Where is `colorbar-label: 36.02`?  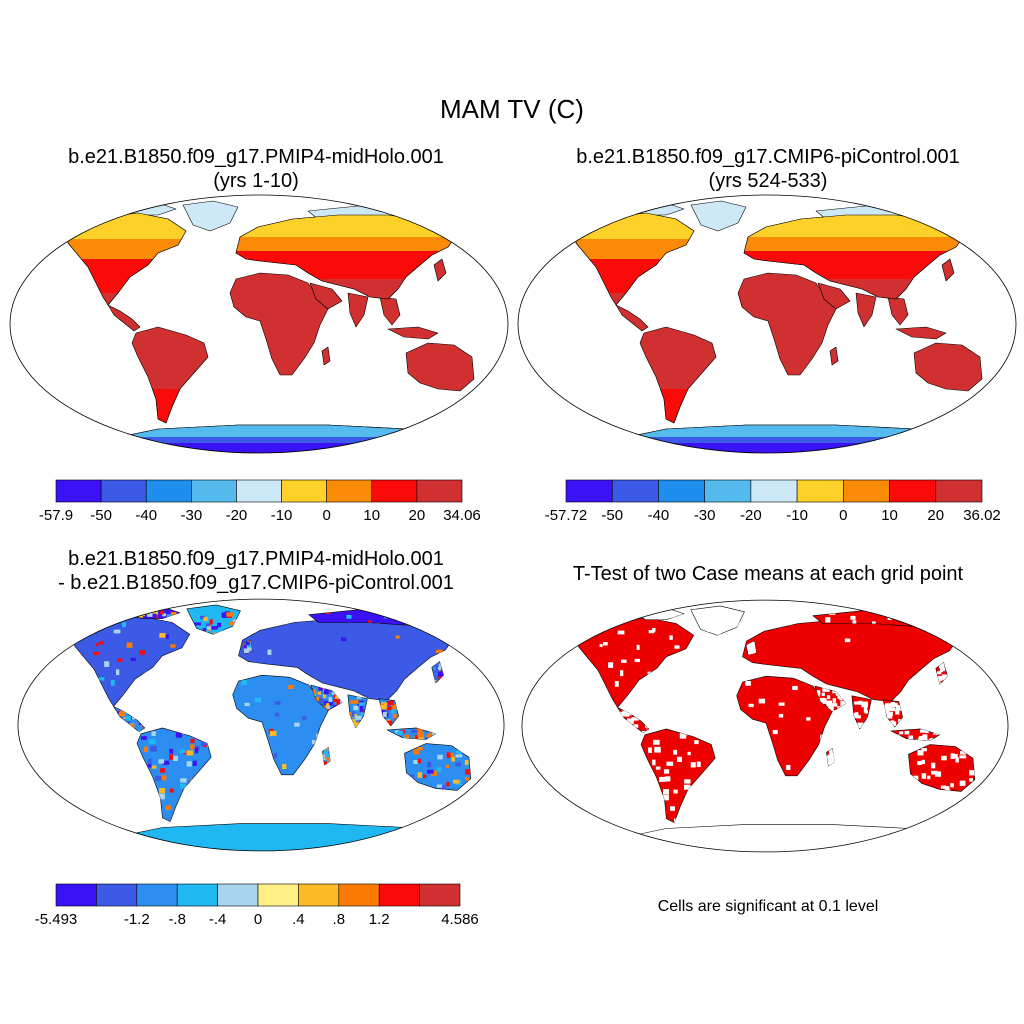 colorbar-label: 36.02 is located at coordinates (981, 515).